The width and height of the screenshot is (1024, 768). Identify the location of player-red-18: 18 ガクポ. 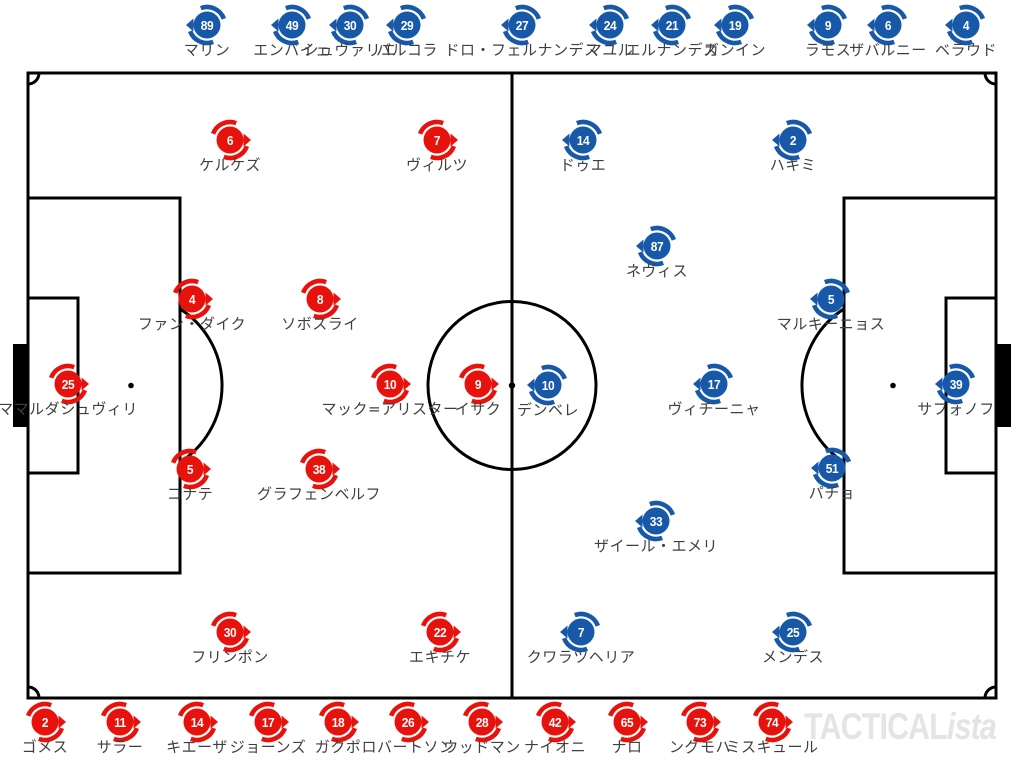
(338, 728).